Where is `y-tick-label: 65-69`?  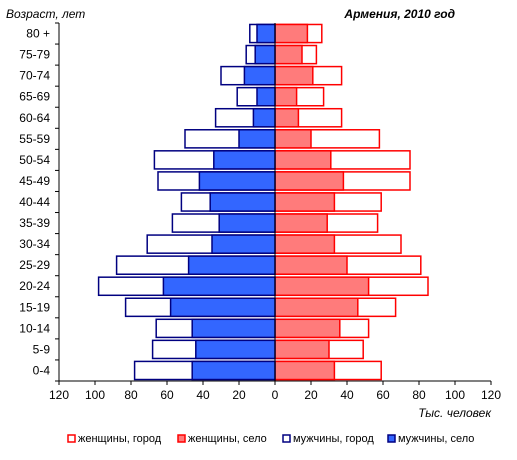
y-tick-label: 65-69 is located at coordinates (34, 97).